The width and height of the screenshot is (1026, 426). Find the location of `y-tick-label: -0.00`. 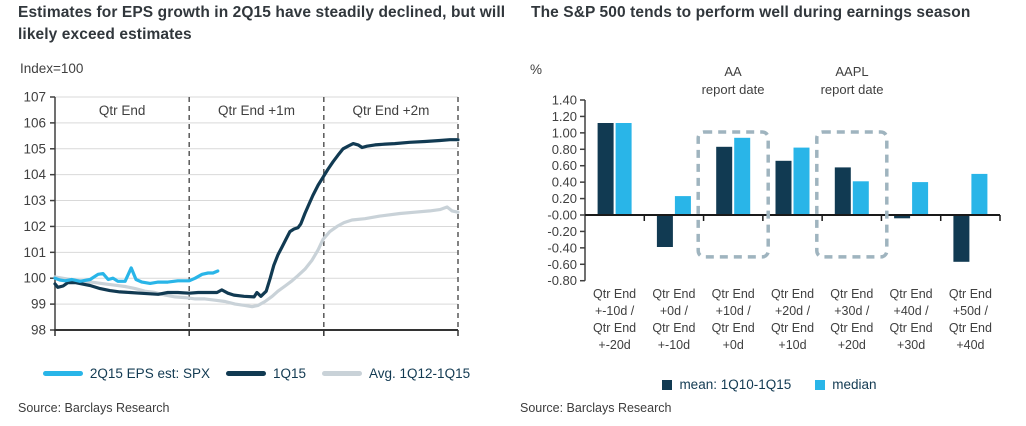

y-tick-label: -0.00 is located at coordinates (562, 215).